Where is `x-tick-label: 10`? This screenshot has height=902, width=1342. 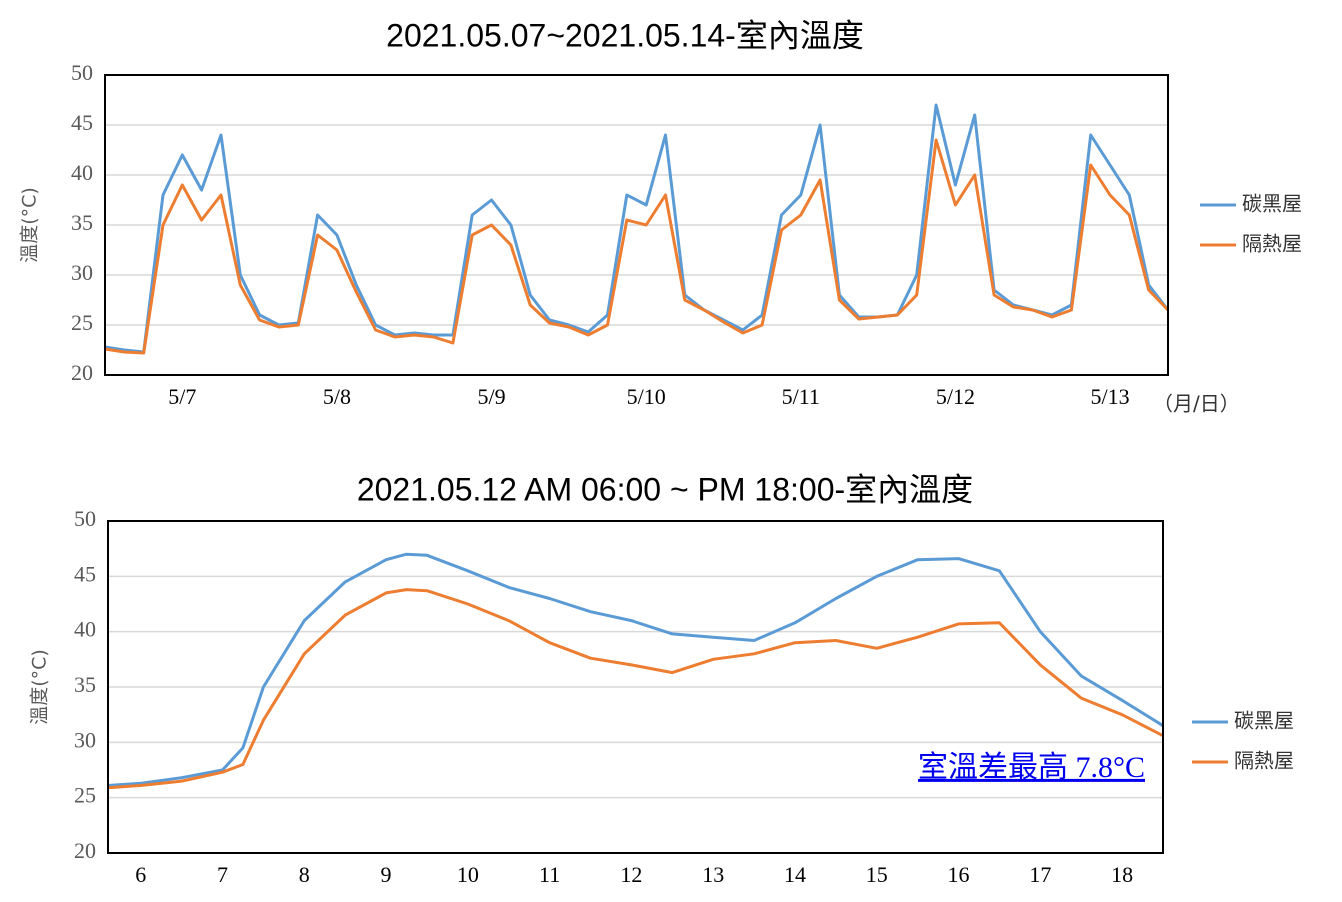
x-tick-label: 10 is located at coordinates (468, 874).